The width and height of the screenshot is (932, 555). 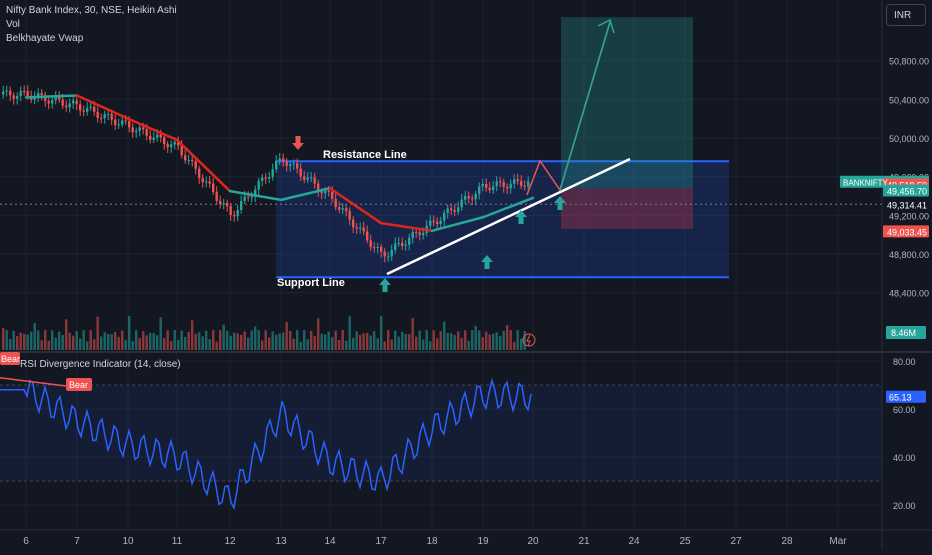 I want to click on time-tick-label: 14, so click(x=330, y=541).